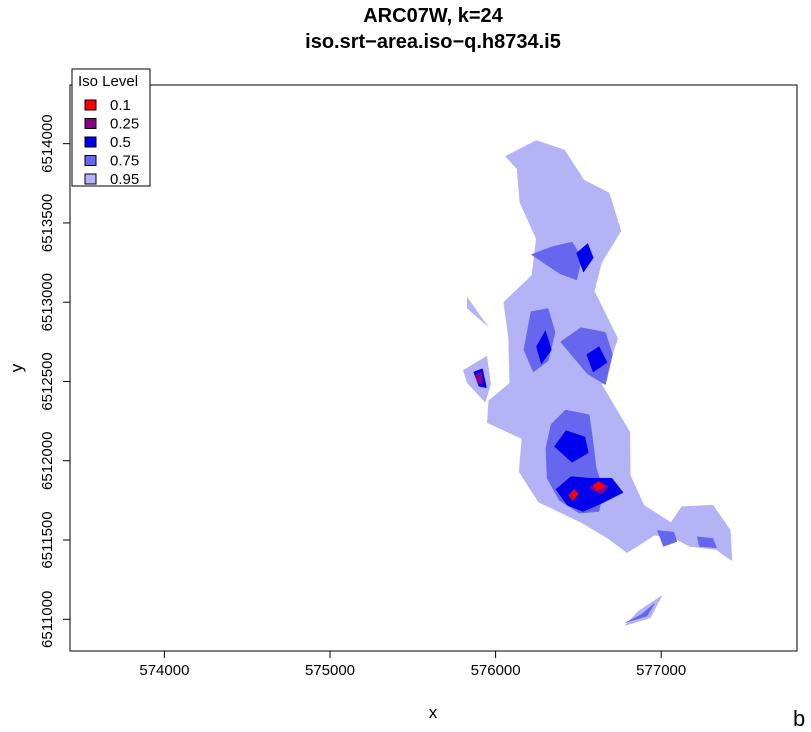 This screenshot has height=732, width=811. I want to click on iso-level-0.75-polygon-2, so click(539, 340).